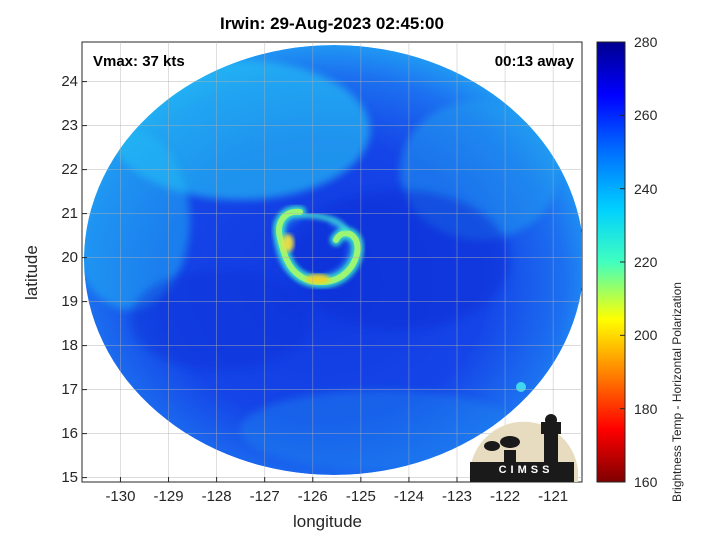  What do you see at coordinates (646, 42) in the screenshot?
I see `colorbar-tick-label: 280` at bounding box center [646, 42].